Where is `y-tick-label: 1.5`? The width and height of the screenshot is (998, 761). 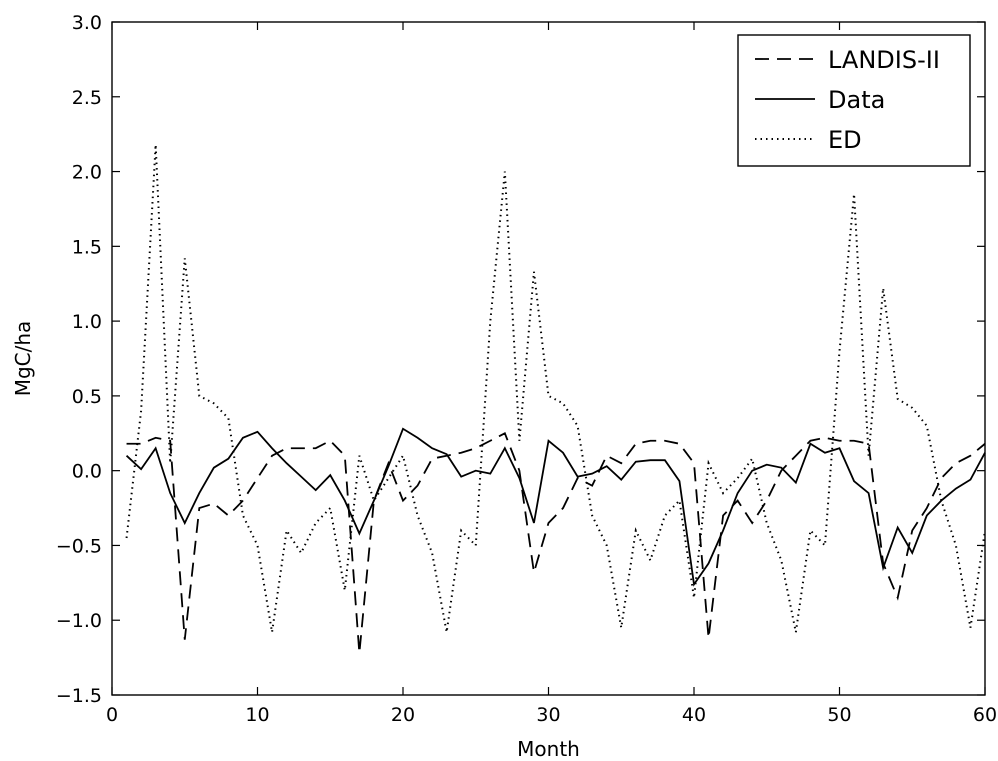 y-tick-label: 1.5 is located at coordinates (87, 247).